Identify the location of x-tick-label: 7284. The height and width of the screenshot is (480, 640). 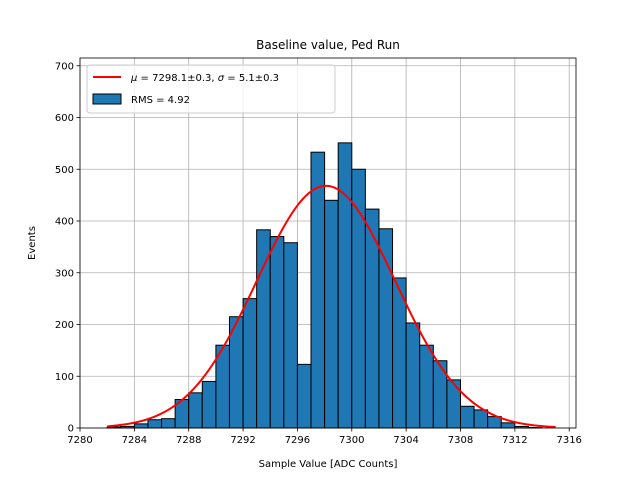
(134, 440).